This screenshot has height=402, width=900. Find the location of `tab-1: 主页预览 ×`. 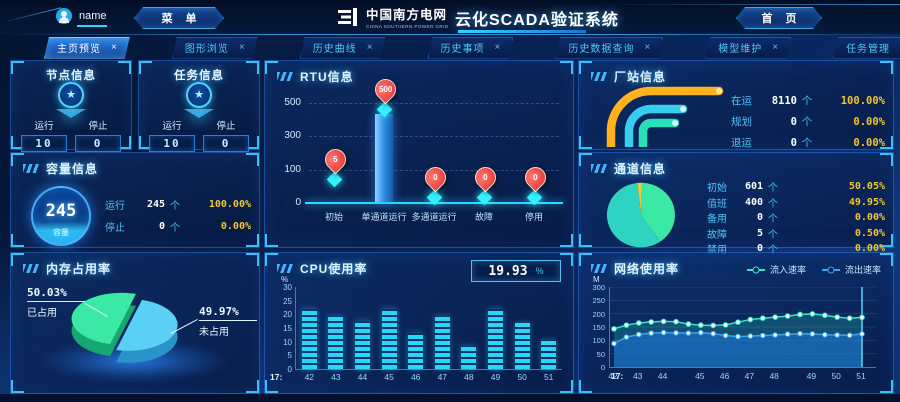

tab-1: 主页预览 × is located at coordinates (87, 48).